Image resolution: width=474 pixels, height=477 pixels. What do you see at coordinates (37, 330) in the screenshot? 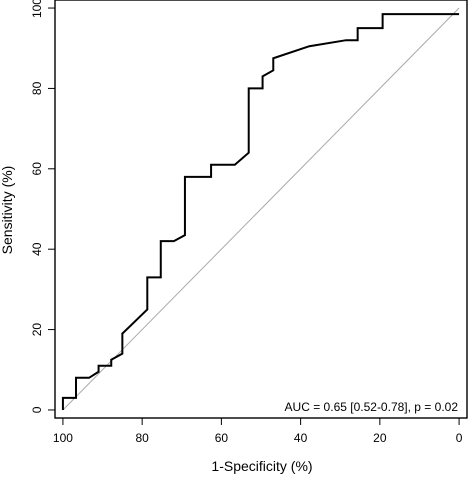
I see `y-tick-label: 20` at bounding box center [37, 330].